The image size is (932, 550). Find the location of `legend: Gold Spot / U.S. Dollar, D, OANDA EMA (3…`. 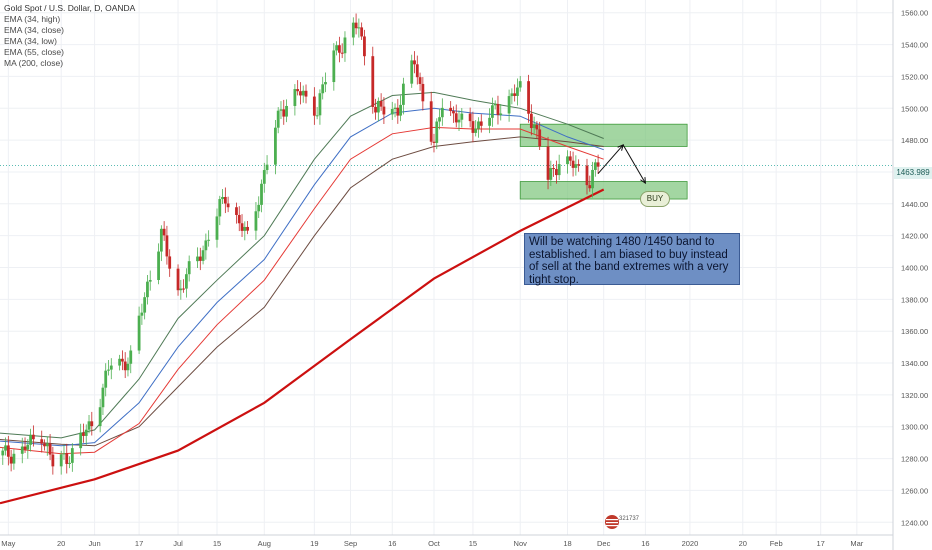

legend: Gold Spot / U.S. Dollar, D, OANDA EMA (3… is located at coordinates (69, 36).